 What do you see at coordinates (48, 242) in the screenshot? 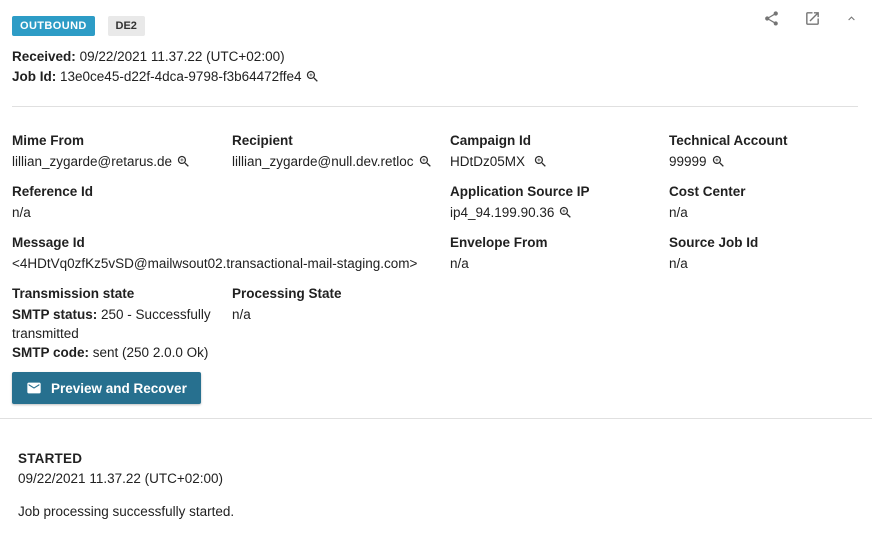
I see `field-label: Message Id` at bounding box center [48, 242].